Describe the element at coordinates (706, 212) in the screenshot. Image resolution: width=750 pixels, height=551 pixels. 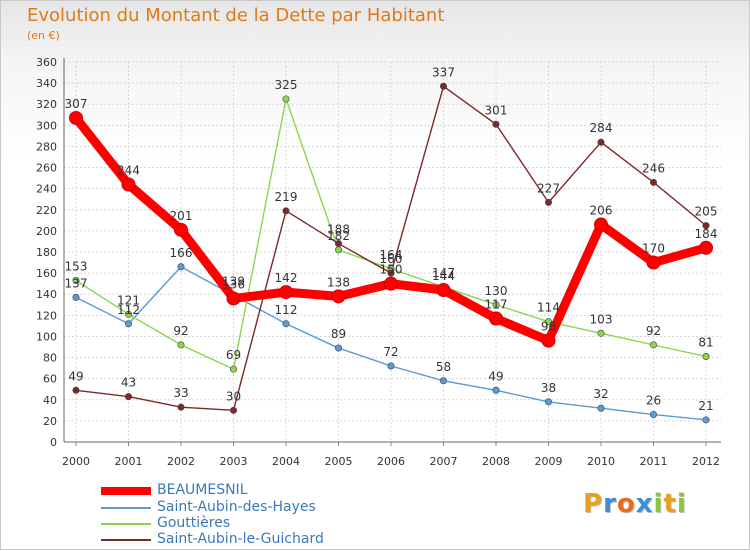
I see `data-label: 205` at that location.